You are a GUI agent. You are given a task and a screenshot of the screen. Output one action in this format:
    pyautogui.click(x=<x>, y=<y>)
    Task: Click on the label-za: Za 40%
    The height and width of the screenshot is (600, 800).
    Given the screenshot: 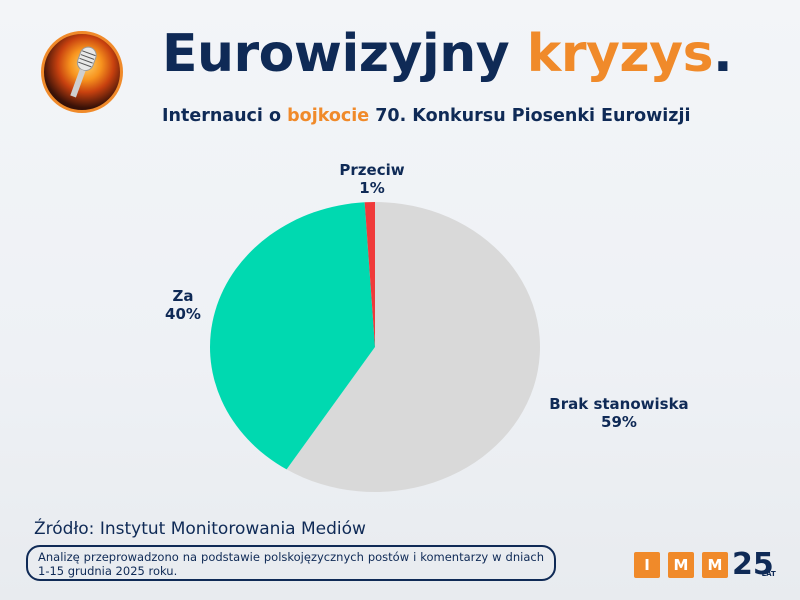 What is the action you would take?
    pyautogui.click(x=183, y=305)
    